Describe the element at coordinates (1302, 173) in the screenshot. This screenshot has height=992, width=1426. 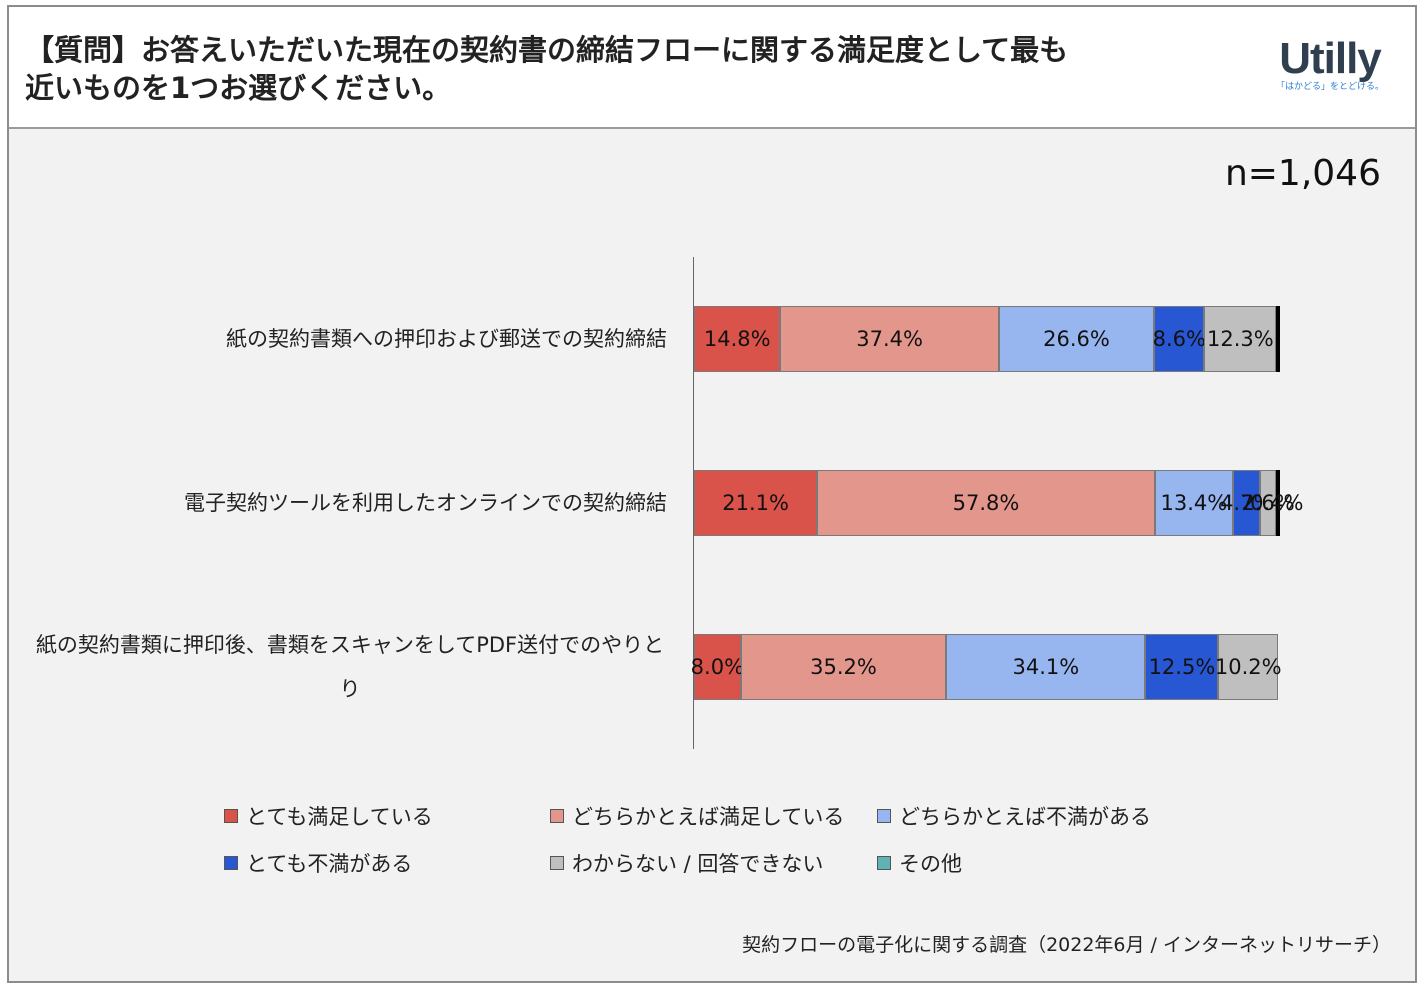
I see `sample-size: n=1,046` at that location.